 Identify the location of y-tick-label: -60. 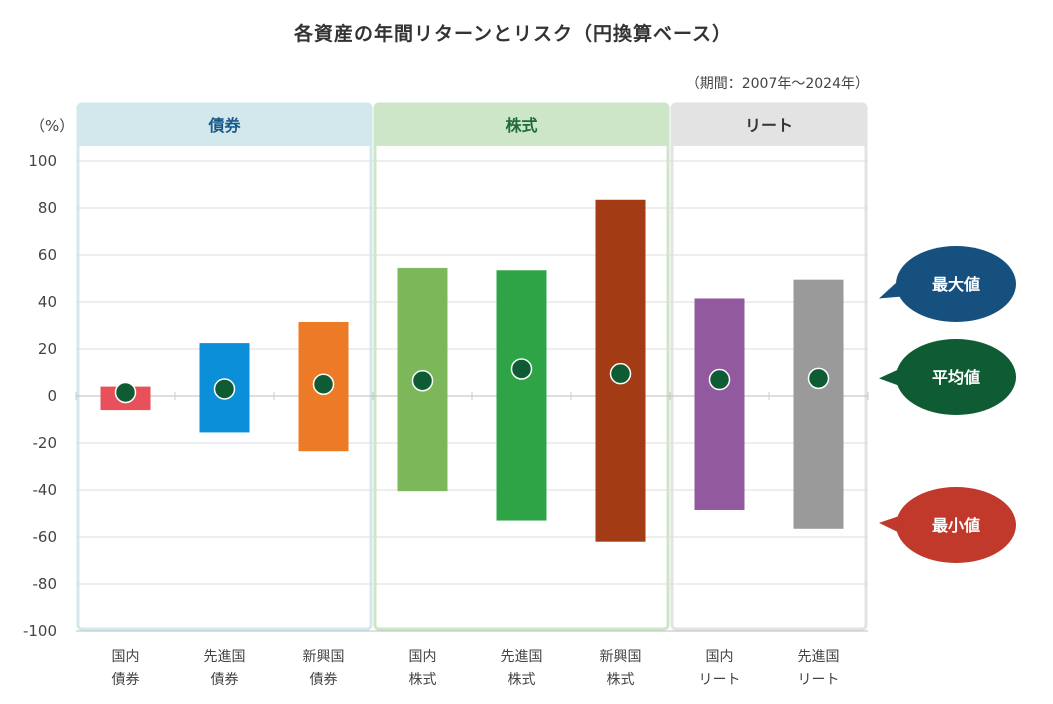
(45, 537).